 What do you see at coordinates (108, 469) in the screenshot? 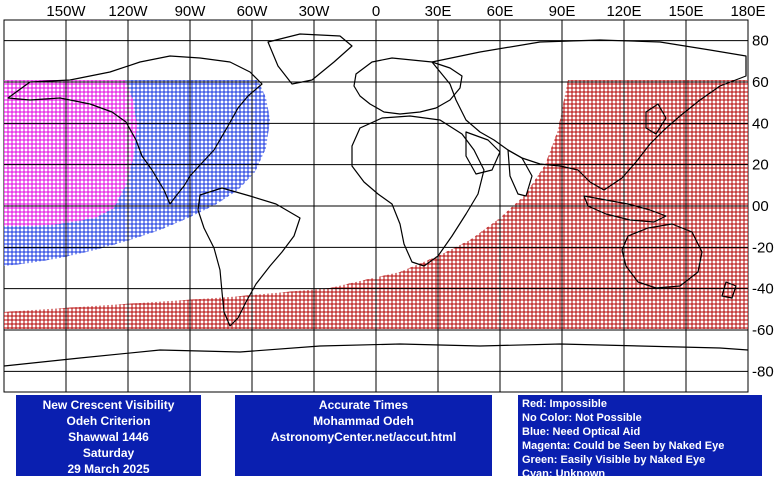
I see `title-line: 29 March 2025` at bounding box center [108, 469].